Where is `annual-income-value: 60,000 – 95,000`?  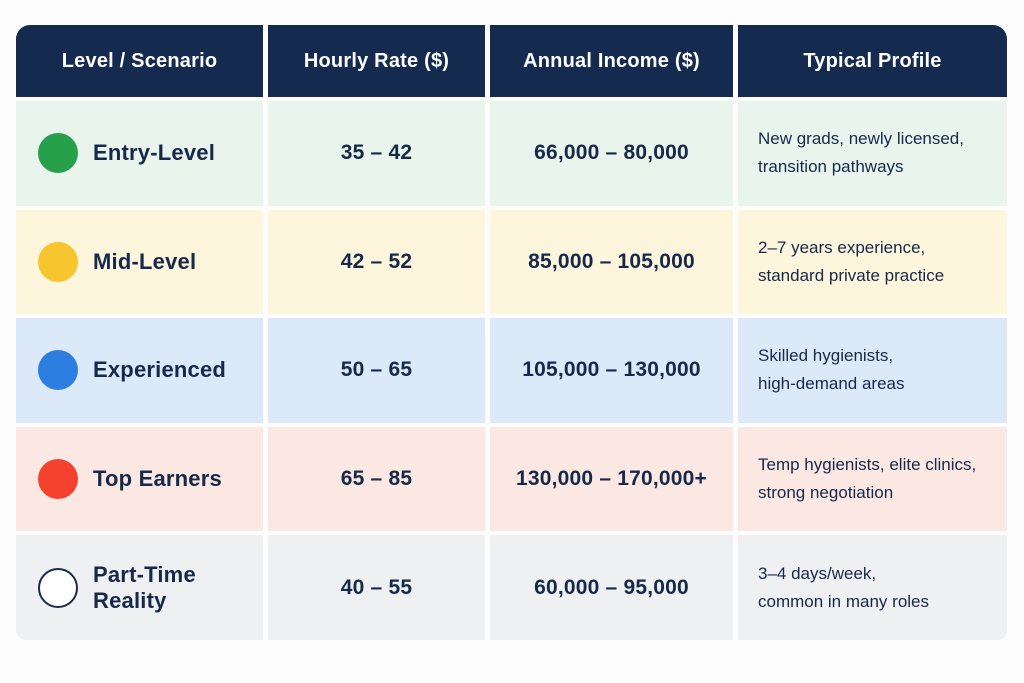 annual-income-value: 60,000 – 95,000 is located at coordinates (611, 587).